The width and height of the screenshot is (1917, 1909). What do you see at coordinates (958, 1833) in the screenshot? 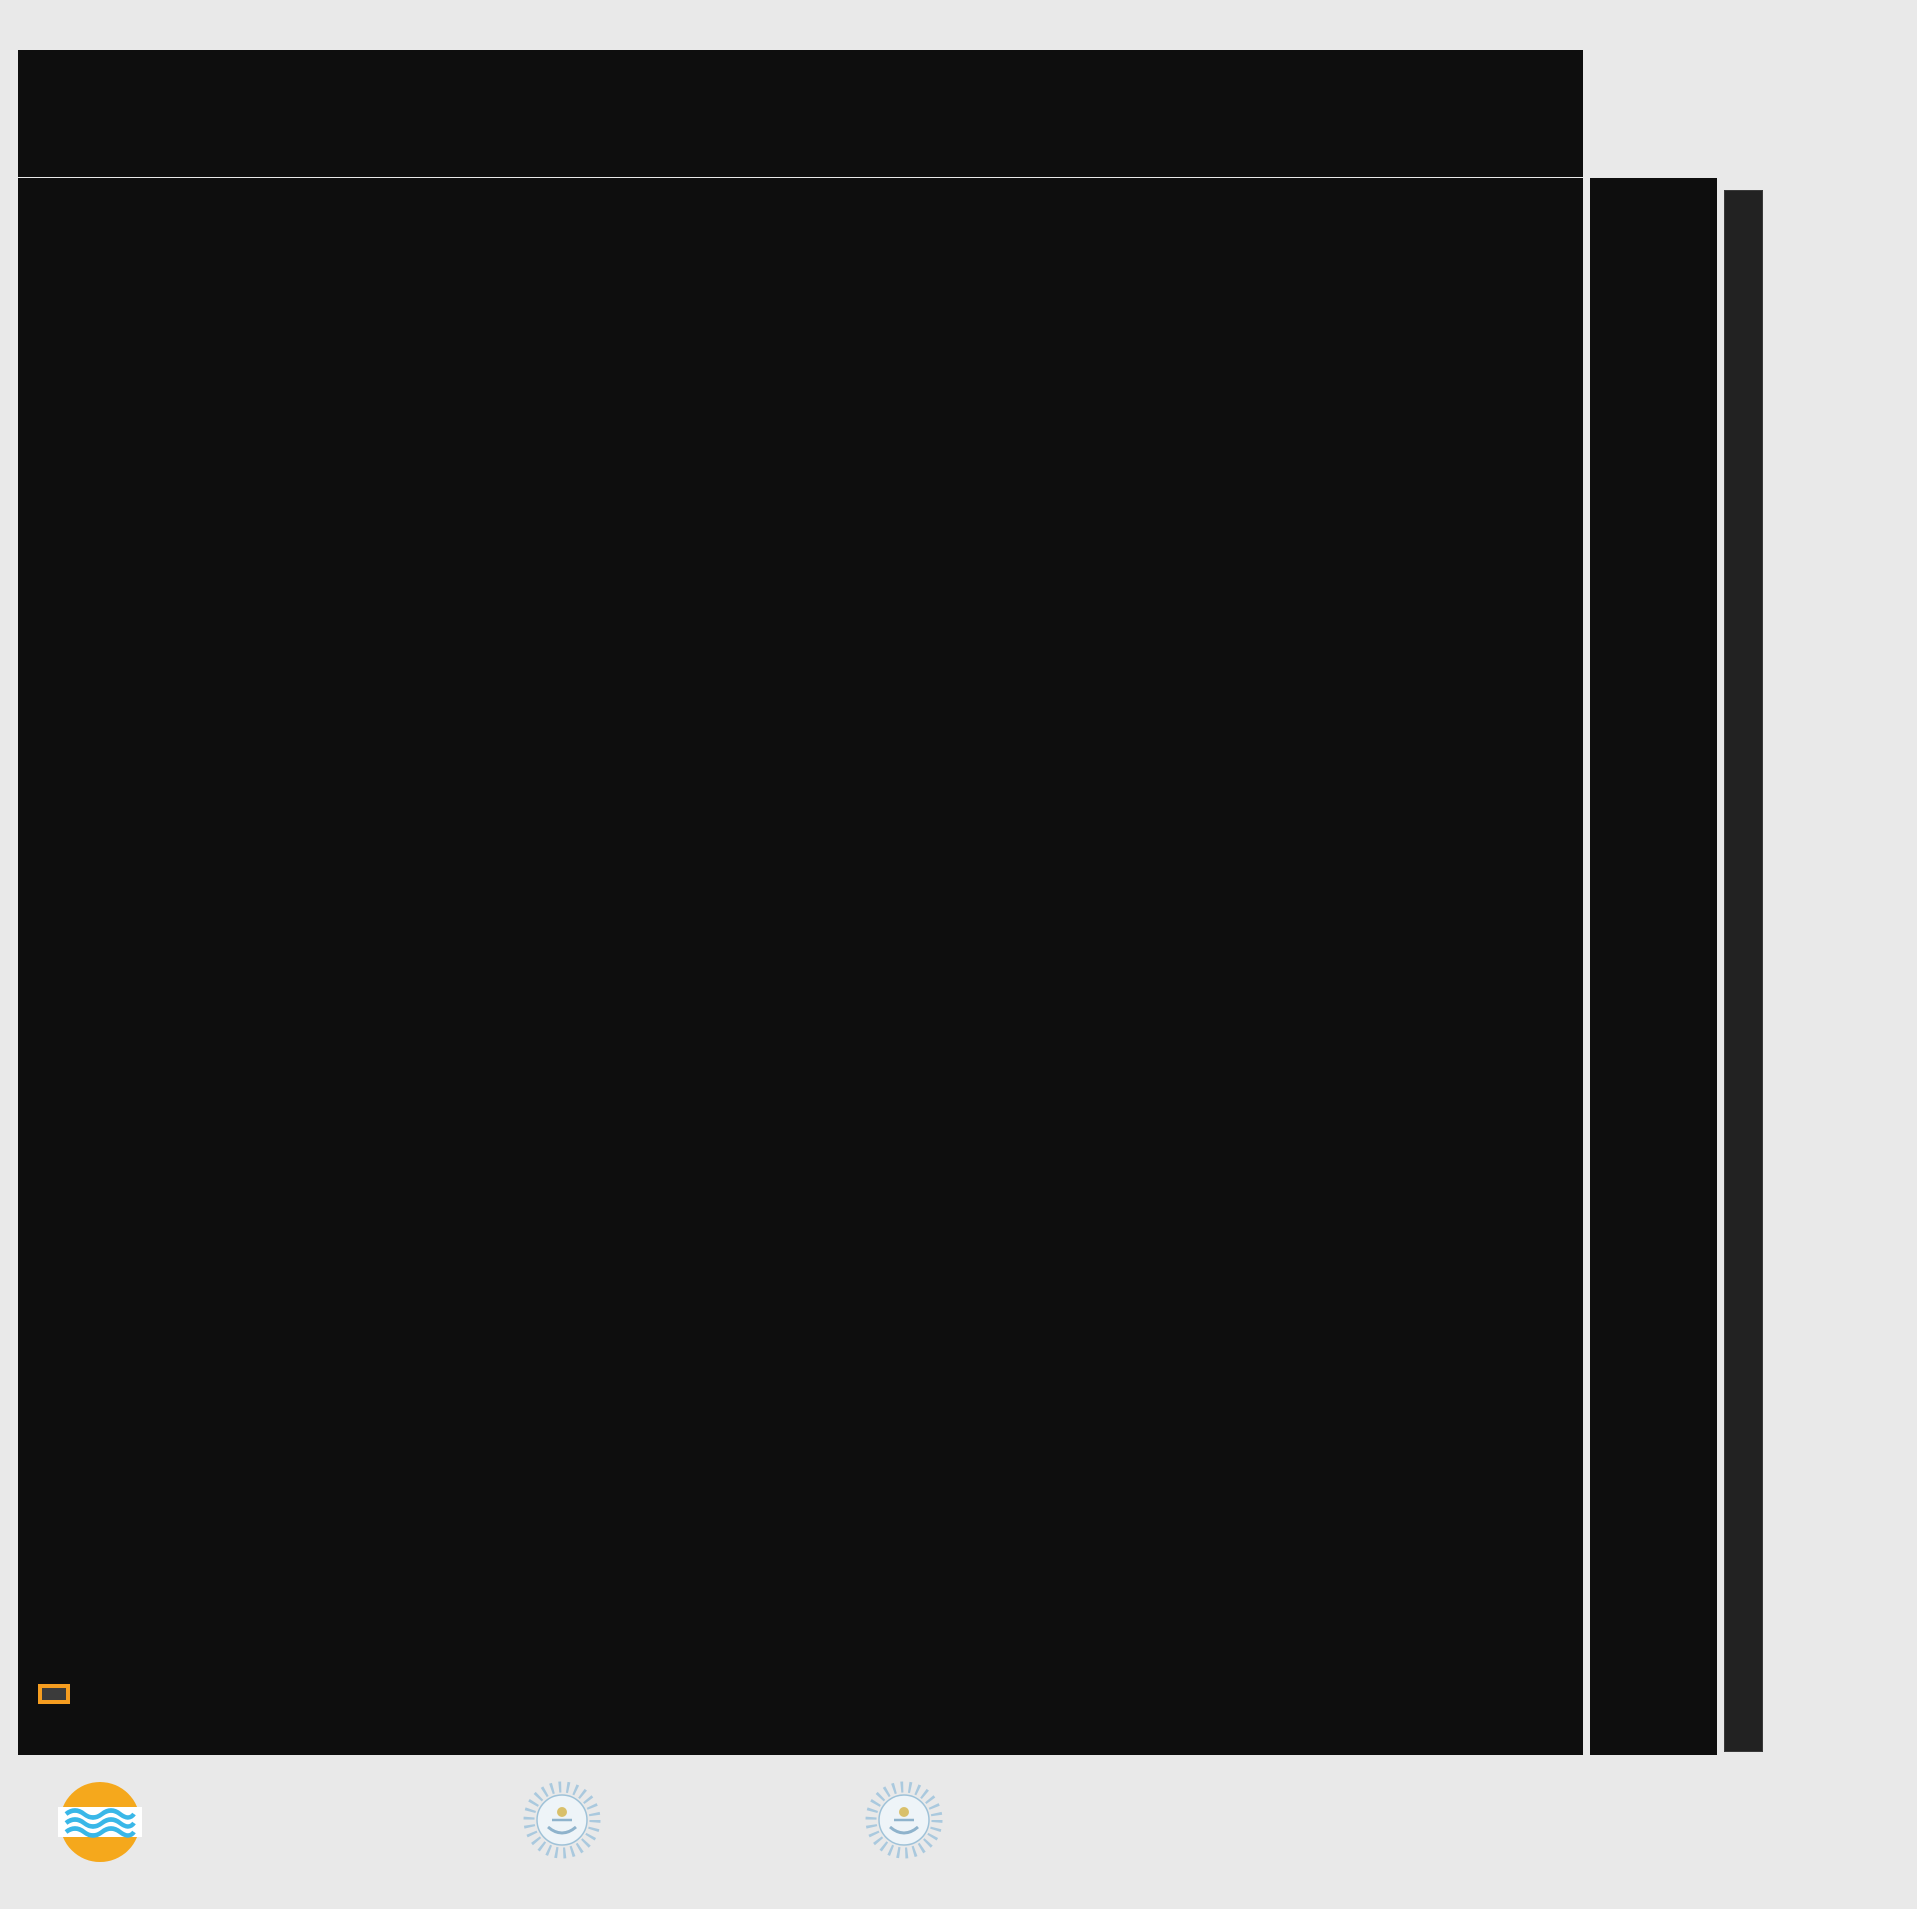
I see `footer` at bounding box center [958, 1833].